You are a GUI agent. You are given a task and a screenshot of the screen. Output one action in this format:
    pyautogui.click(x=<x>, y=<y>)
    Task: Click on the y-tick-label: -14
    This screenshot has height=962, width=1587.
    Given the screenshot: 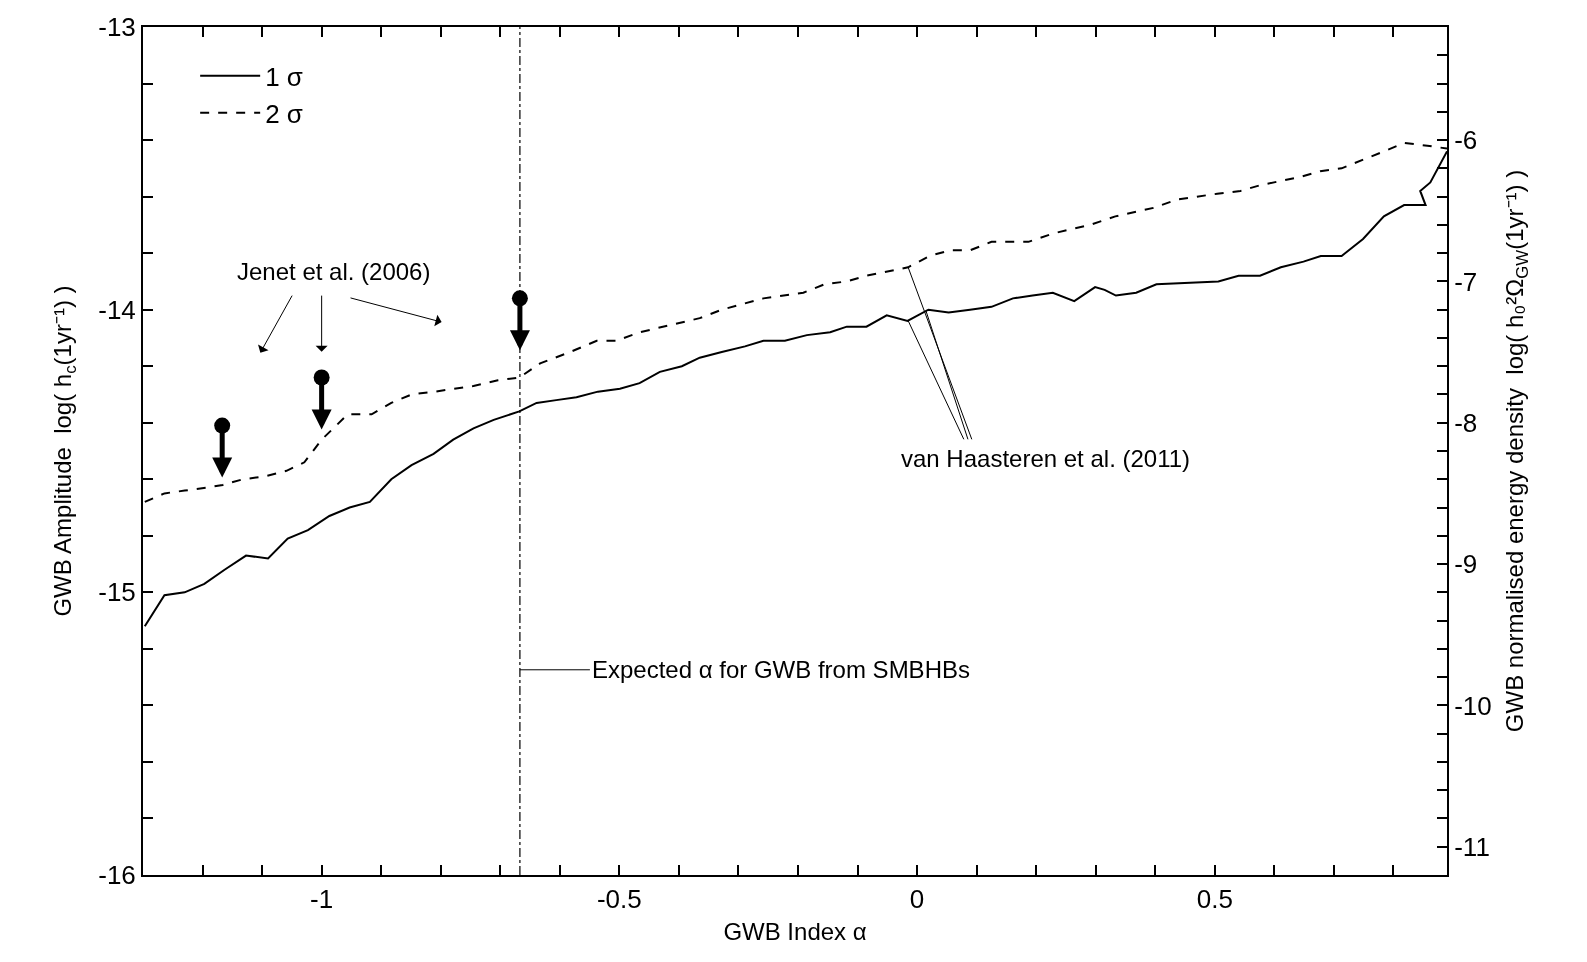 What is the action you would take?
    pyautogui.click(x=117, y=309)
    